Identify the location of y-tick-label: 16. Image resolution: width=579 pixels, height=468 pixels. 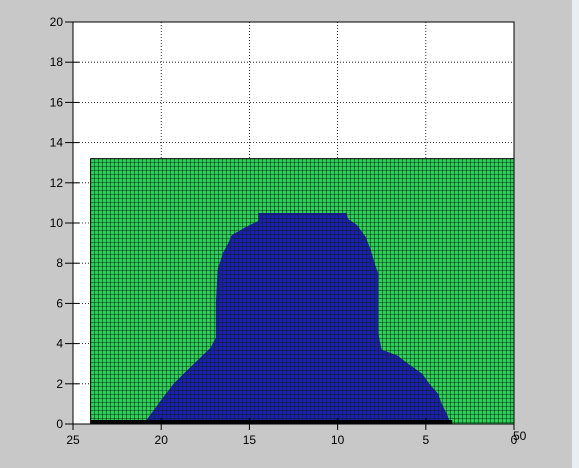
(57, 102).